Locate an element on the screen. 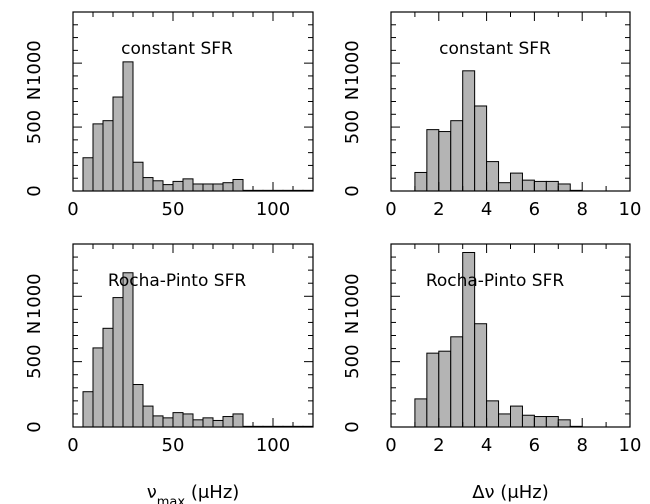 The width and height of the screenshot is (650, 504). x-axis-title: Δν (μHz) is located at coordinates (510, 492).